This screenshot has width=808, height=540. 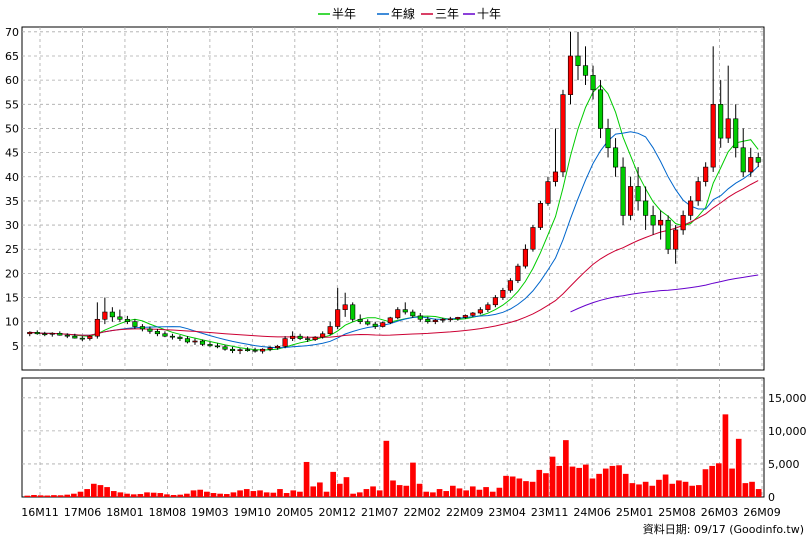 What do you see at coordinates (465, 512) in the screenshot?
I see `x-tick-label: 22M09` at bounding box center [465, 512].